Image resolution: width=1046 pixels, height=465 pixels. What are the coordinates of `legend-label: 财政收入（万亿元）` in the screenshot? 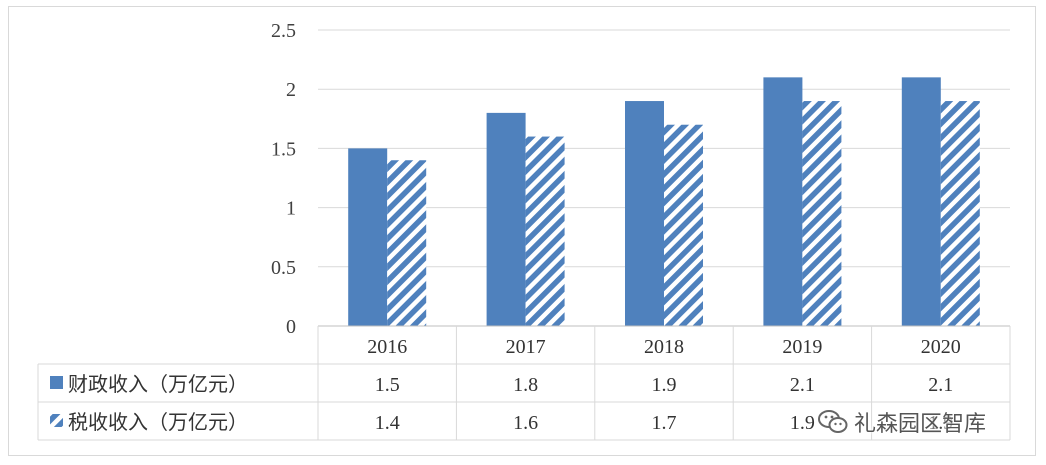 It's located at (158, 384).